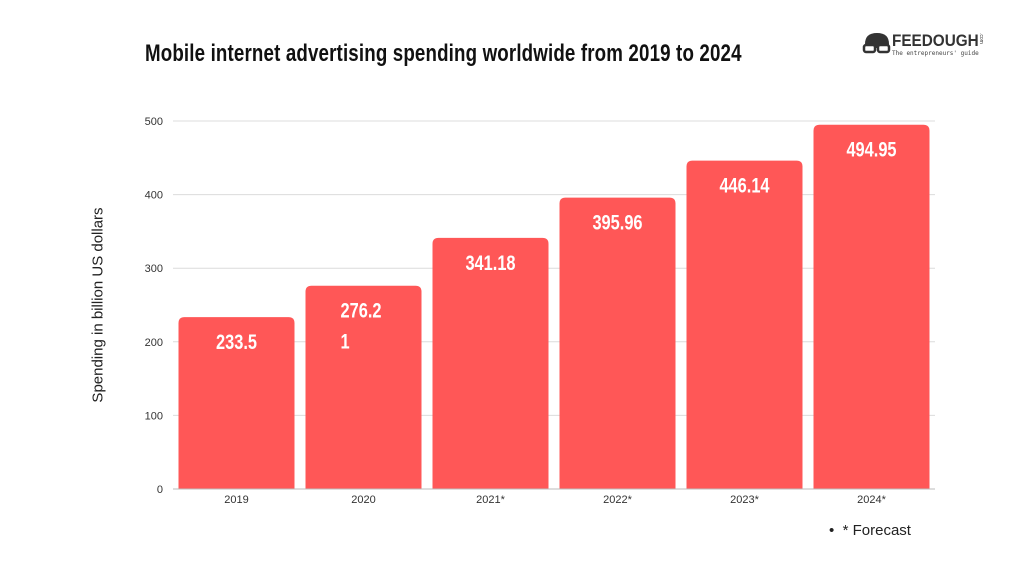 This screenshot has width=1024, height=576. I want to click on y-tick-label: 0, so click(160, 490).